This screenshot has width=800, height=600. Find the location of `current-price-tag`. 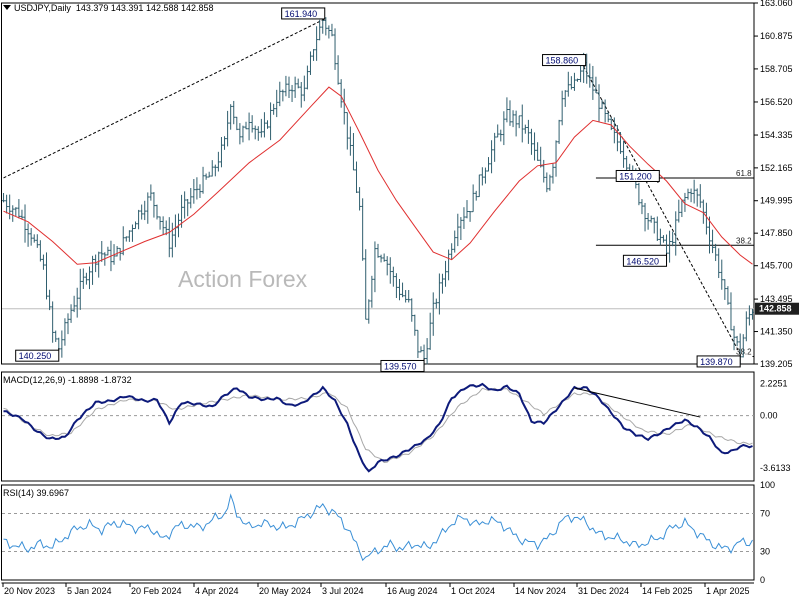

current-price-tag is located at coordinates (777, 308).